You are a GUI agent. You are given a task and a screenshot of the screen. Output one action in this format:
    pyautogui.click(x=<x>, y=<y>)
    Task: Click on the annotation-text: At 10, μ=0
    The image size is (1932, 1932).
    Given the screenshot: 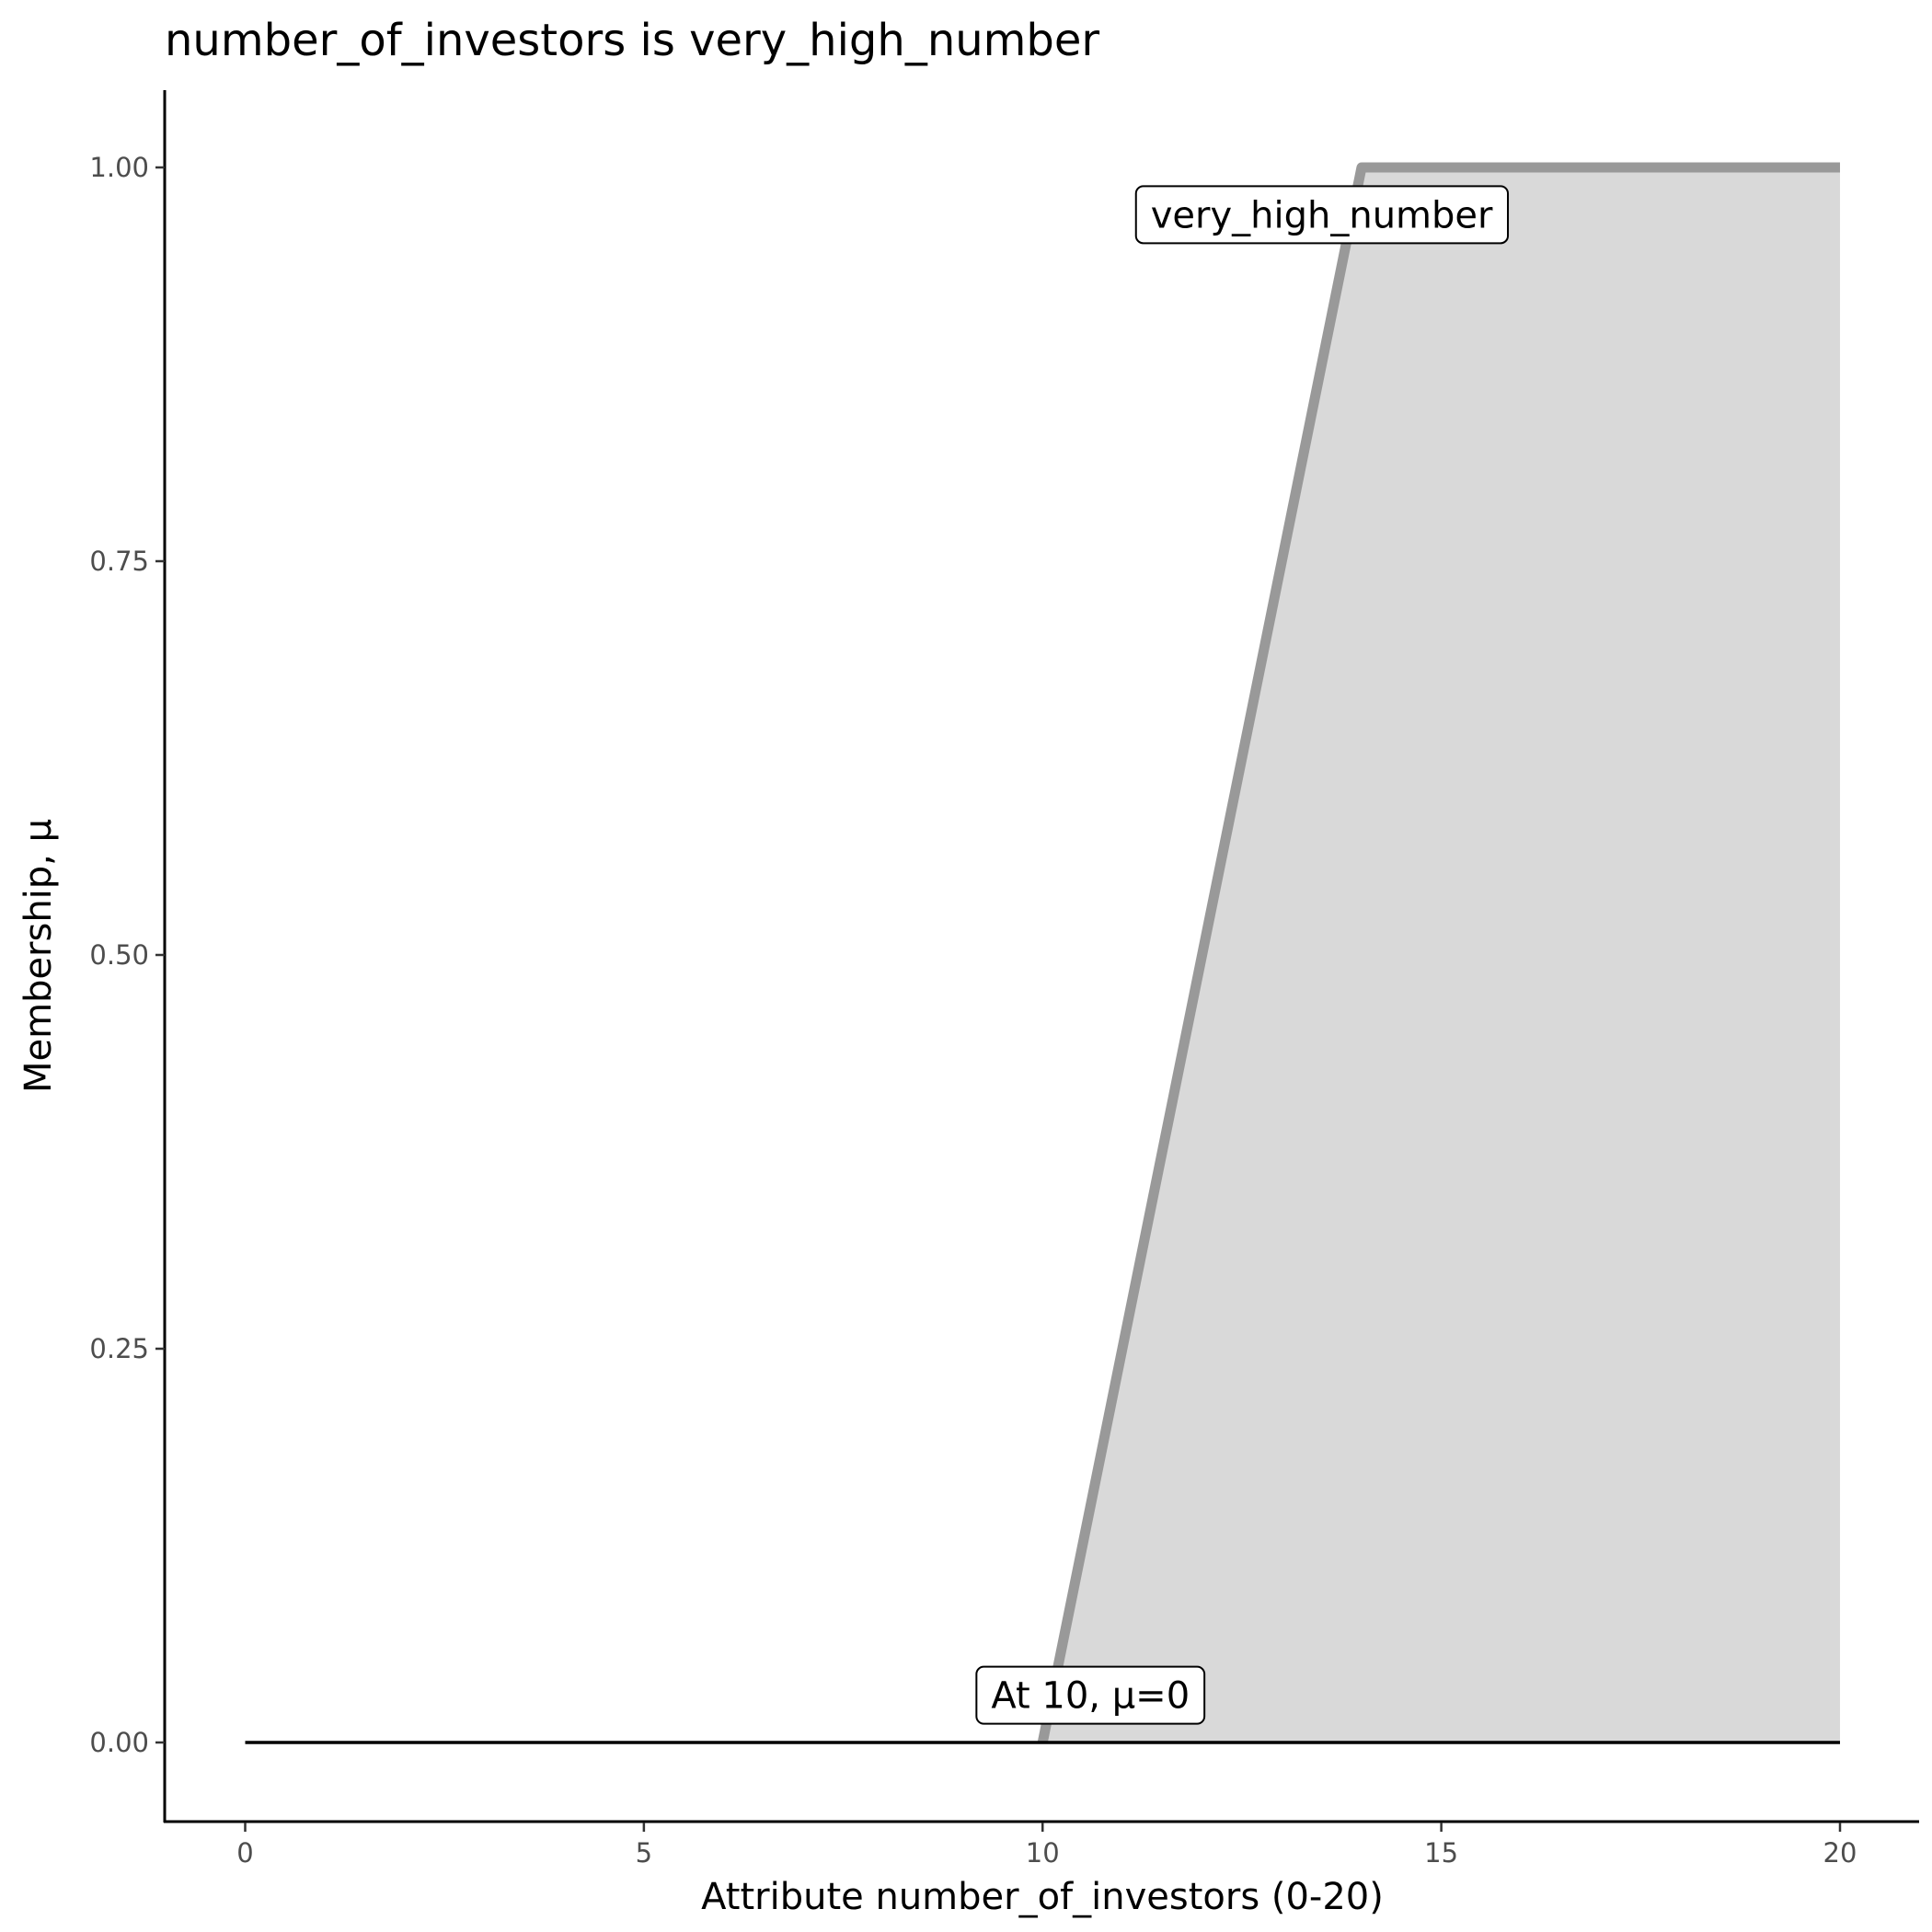 What is the action you would take?
    pyautogui.click(x=1090, y=1696)
    